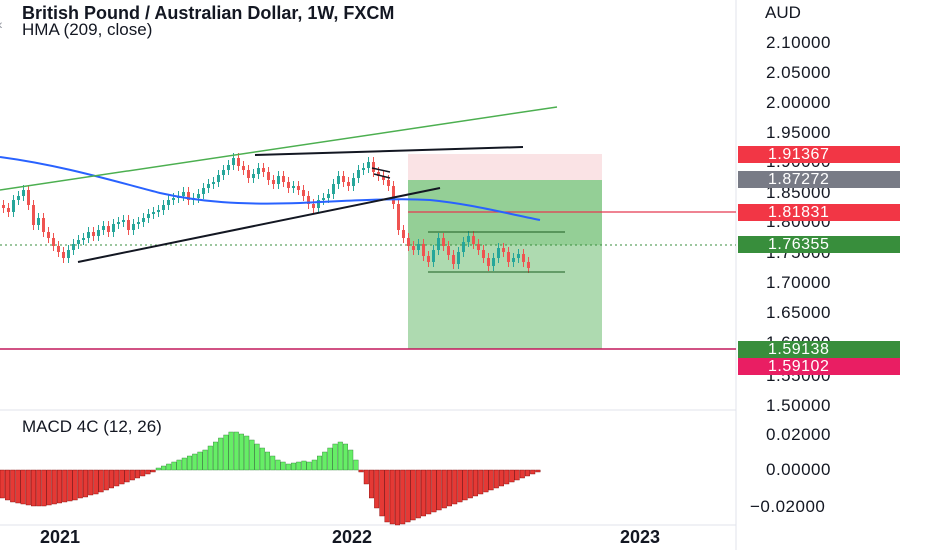 Image resolution: width=932 pixels, height=550 pixels. I want to click on macd-indicator-label: MACD 4C (12, 26), so click(92, 426).